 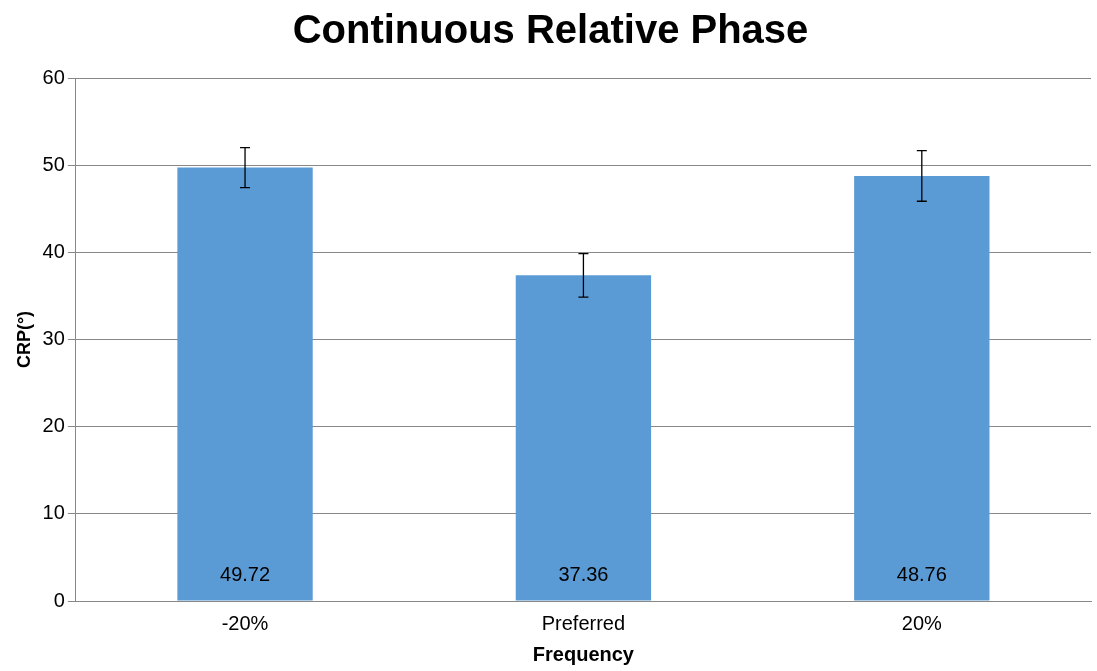 What do you see at coordinates (921, 573) in the screenshot?
I see `data-label: 48.76` at bounding box center [921, 573].